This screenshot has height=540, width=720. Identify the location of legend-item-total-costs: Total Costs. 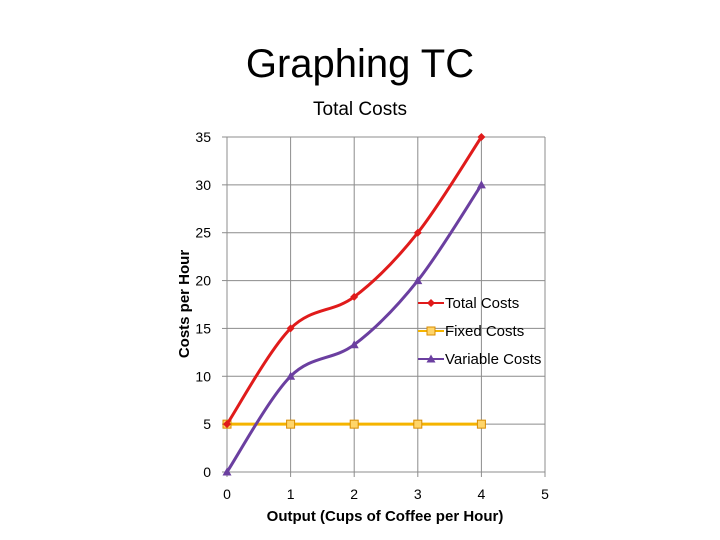
(468, 303).